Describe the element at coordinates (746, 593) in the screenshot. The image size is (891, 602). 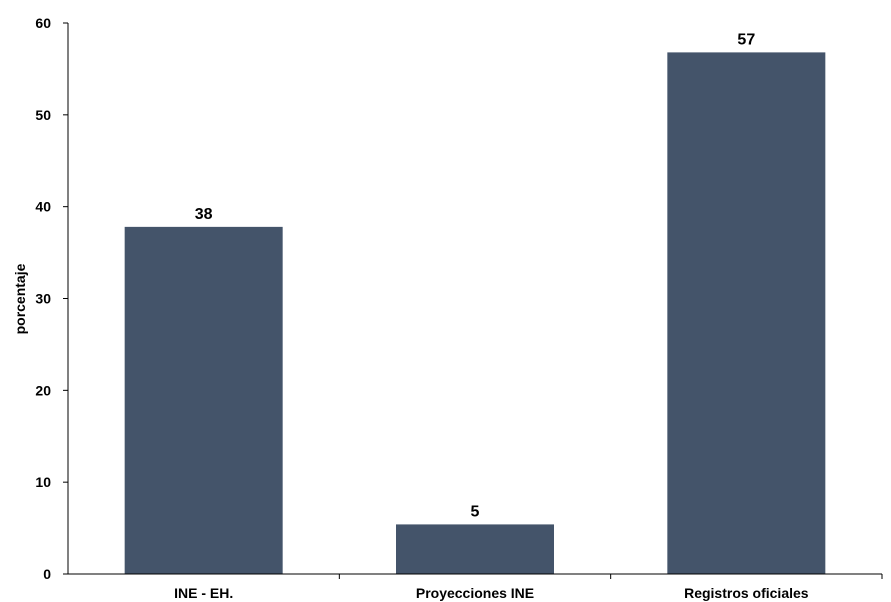
I see `x-tick-label: Registros oficiales` at that location.